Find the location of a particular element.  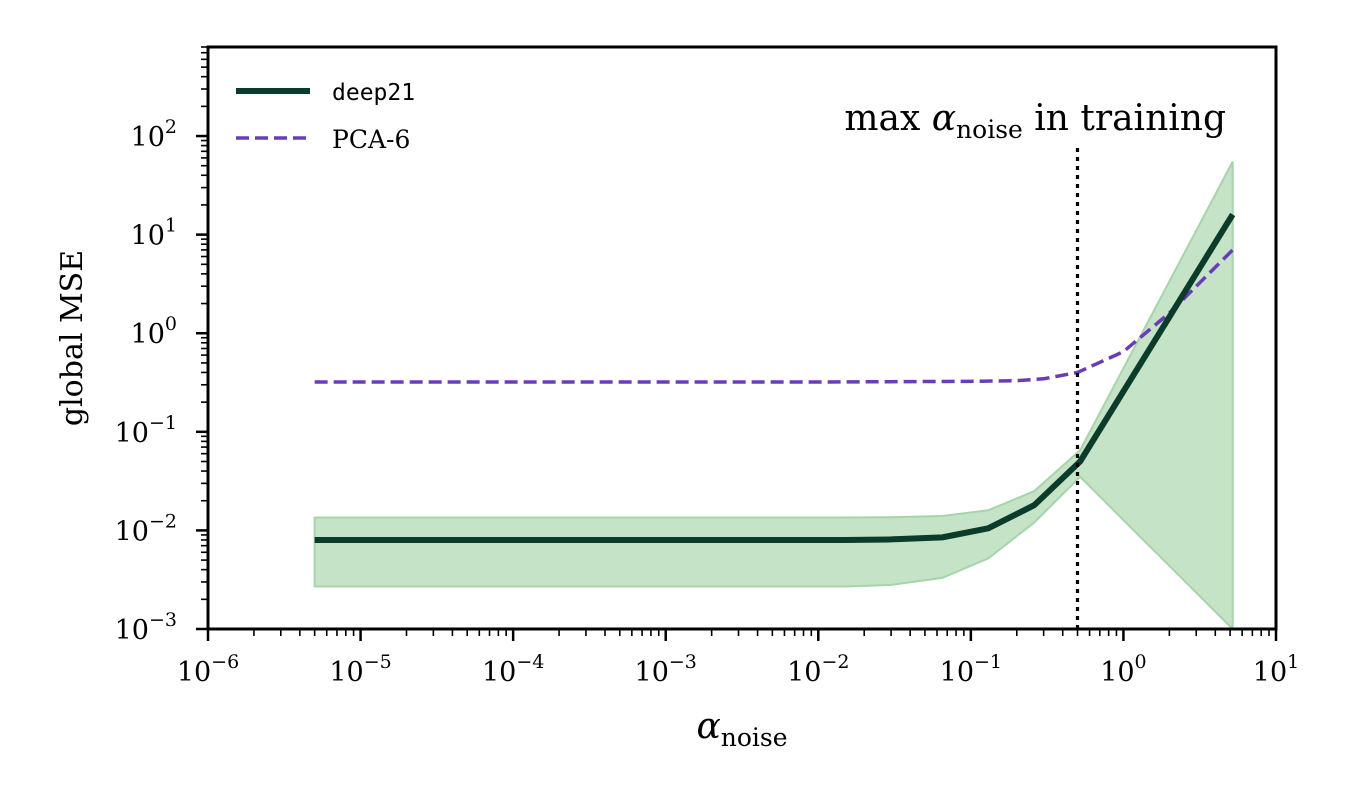

y-tick-label: 10⁻³ is located at coordinates (146, 627).